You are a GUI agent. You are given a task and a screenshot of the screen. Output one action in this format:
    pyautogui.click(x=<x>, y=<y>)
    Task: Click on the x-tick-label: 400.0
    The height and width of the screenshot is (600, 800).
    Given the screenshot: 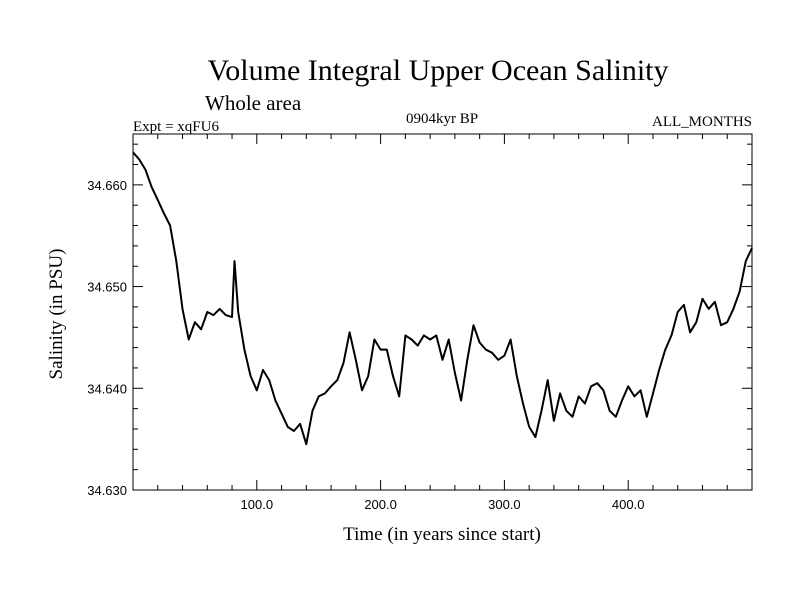 What is the action you would take?
    pyautogui.click(x=628, y=504)
    